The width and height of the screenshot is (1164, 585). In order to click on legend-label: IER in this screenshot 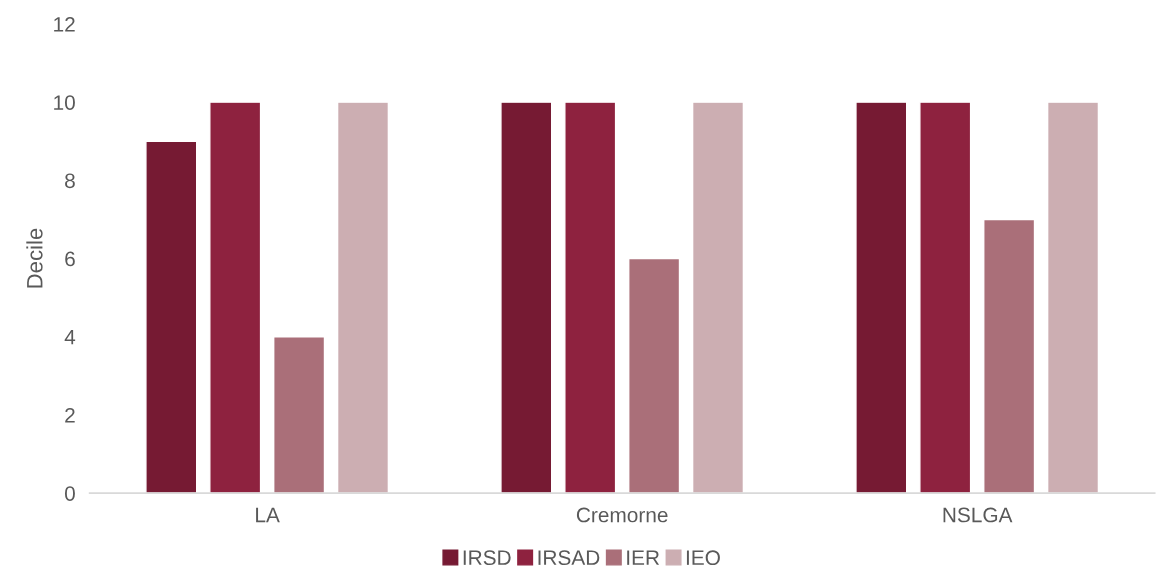, I will do `click(643, 557)`.